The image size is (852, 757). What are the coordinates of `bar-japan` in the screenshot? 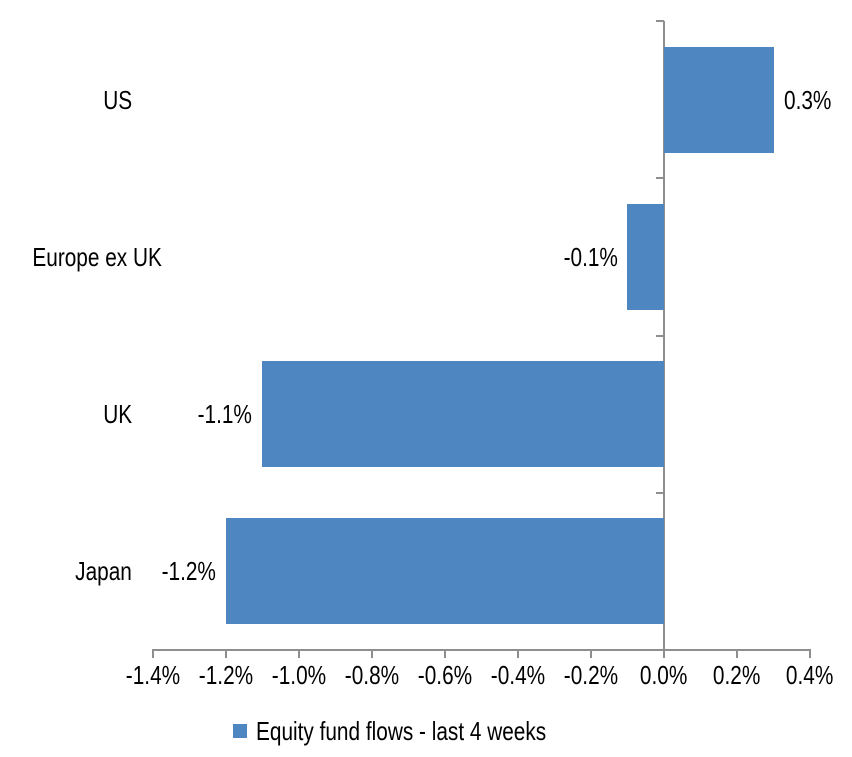 It's located at (444, 571).